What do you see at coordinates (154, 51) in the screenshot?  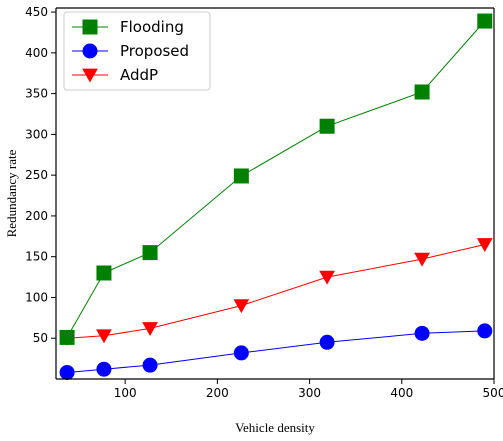 I see `legend-label: Proposed` at bounding box center [154, 51].